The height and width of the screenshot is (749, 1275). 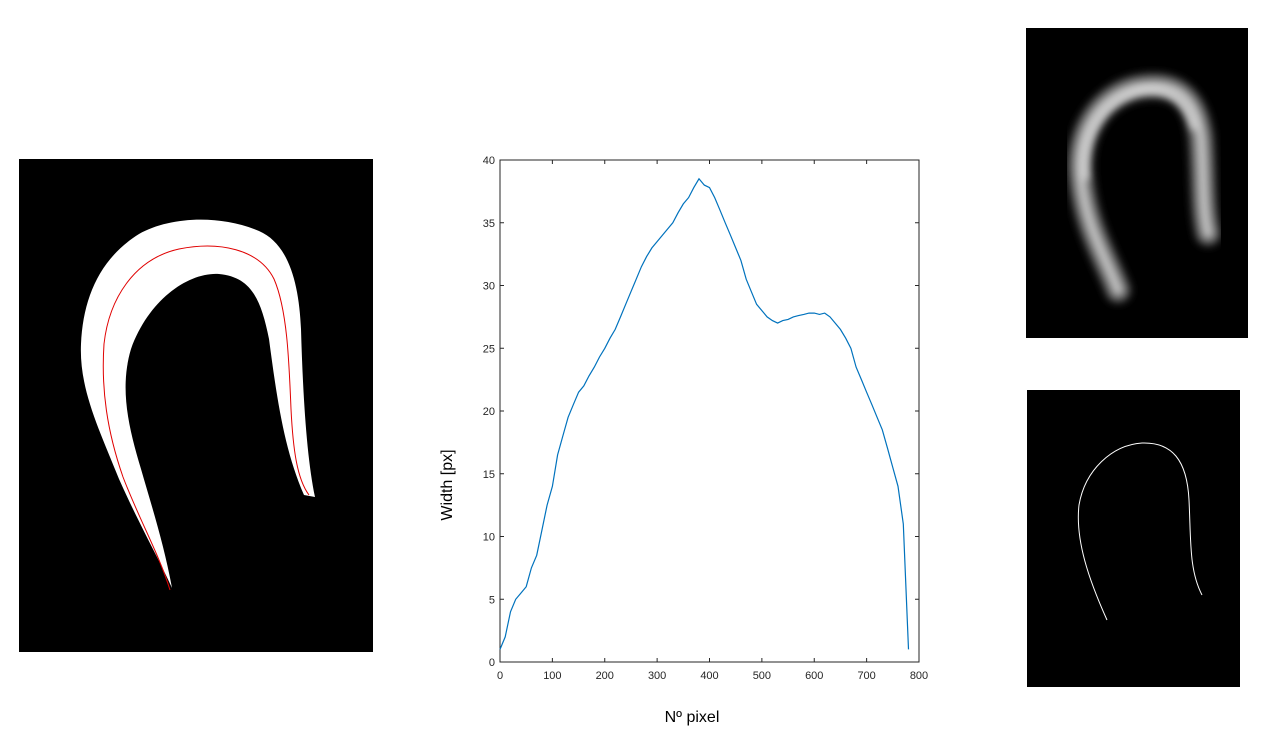 I want to click on centerline, so click(x=206, y=418).